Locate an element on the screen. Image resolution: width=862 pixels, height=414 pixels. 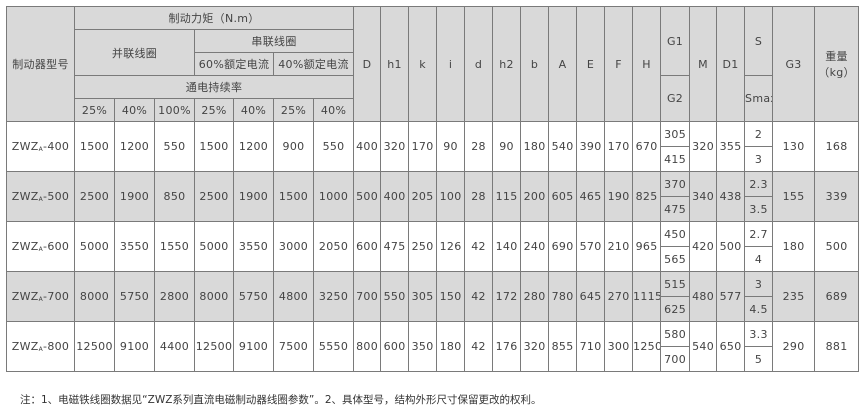
s-cell: 2.7 is located at coordinates (759, 234).